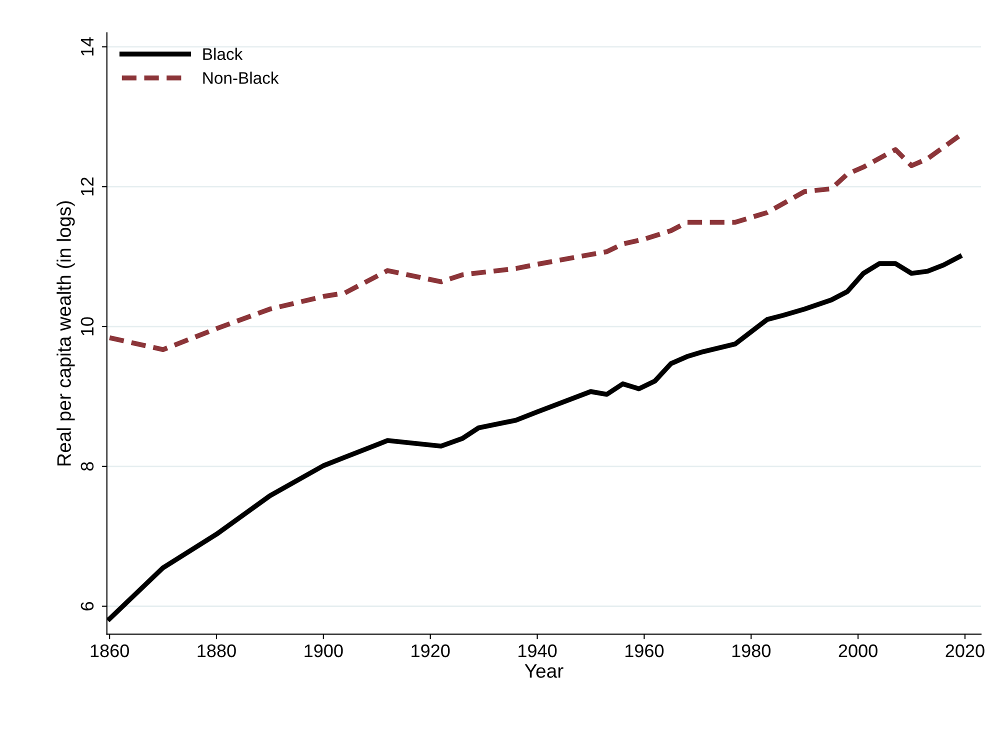 The width and height of the screenshot is (999, 729). I want to click on legend-label: Black, so click(223, 54).